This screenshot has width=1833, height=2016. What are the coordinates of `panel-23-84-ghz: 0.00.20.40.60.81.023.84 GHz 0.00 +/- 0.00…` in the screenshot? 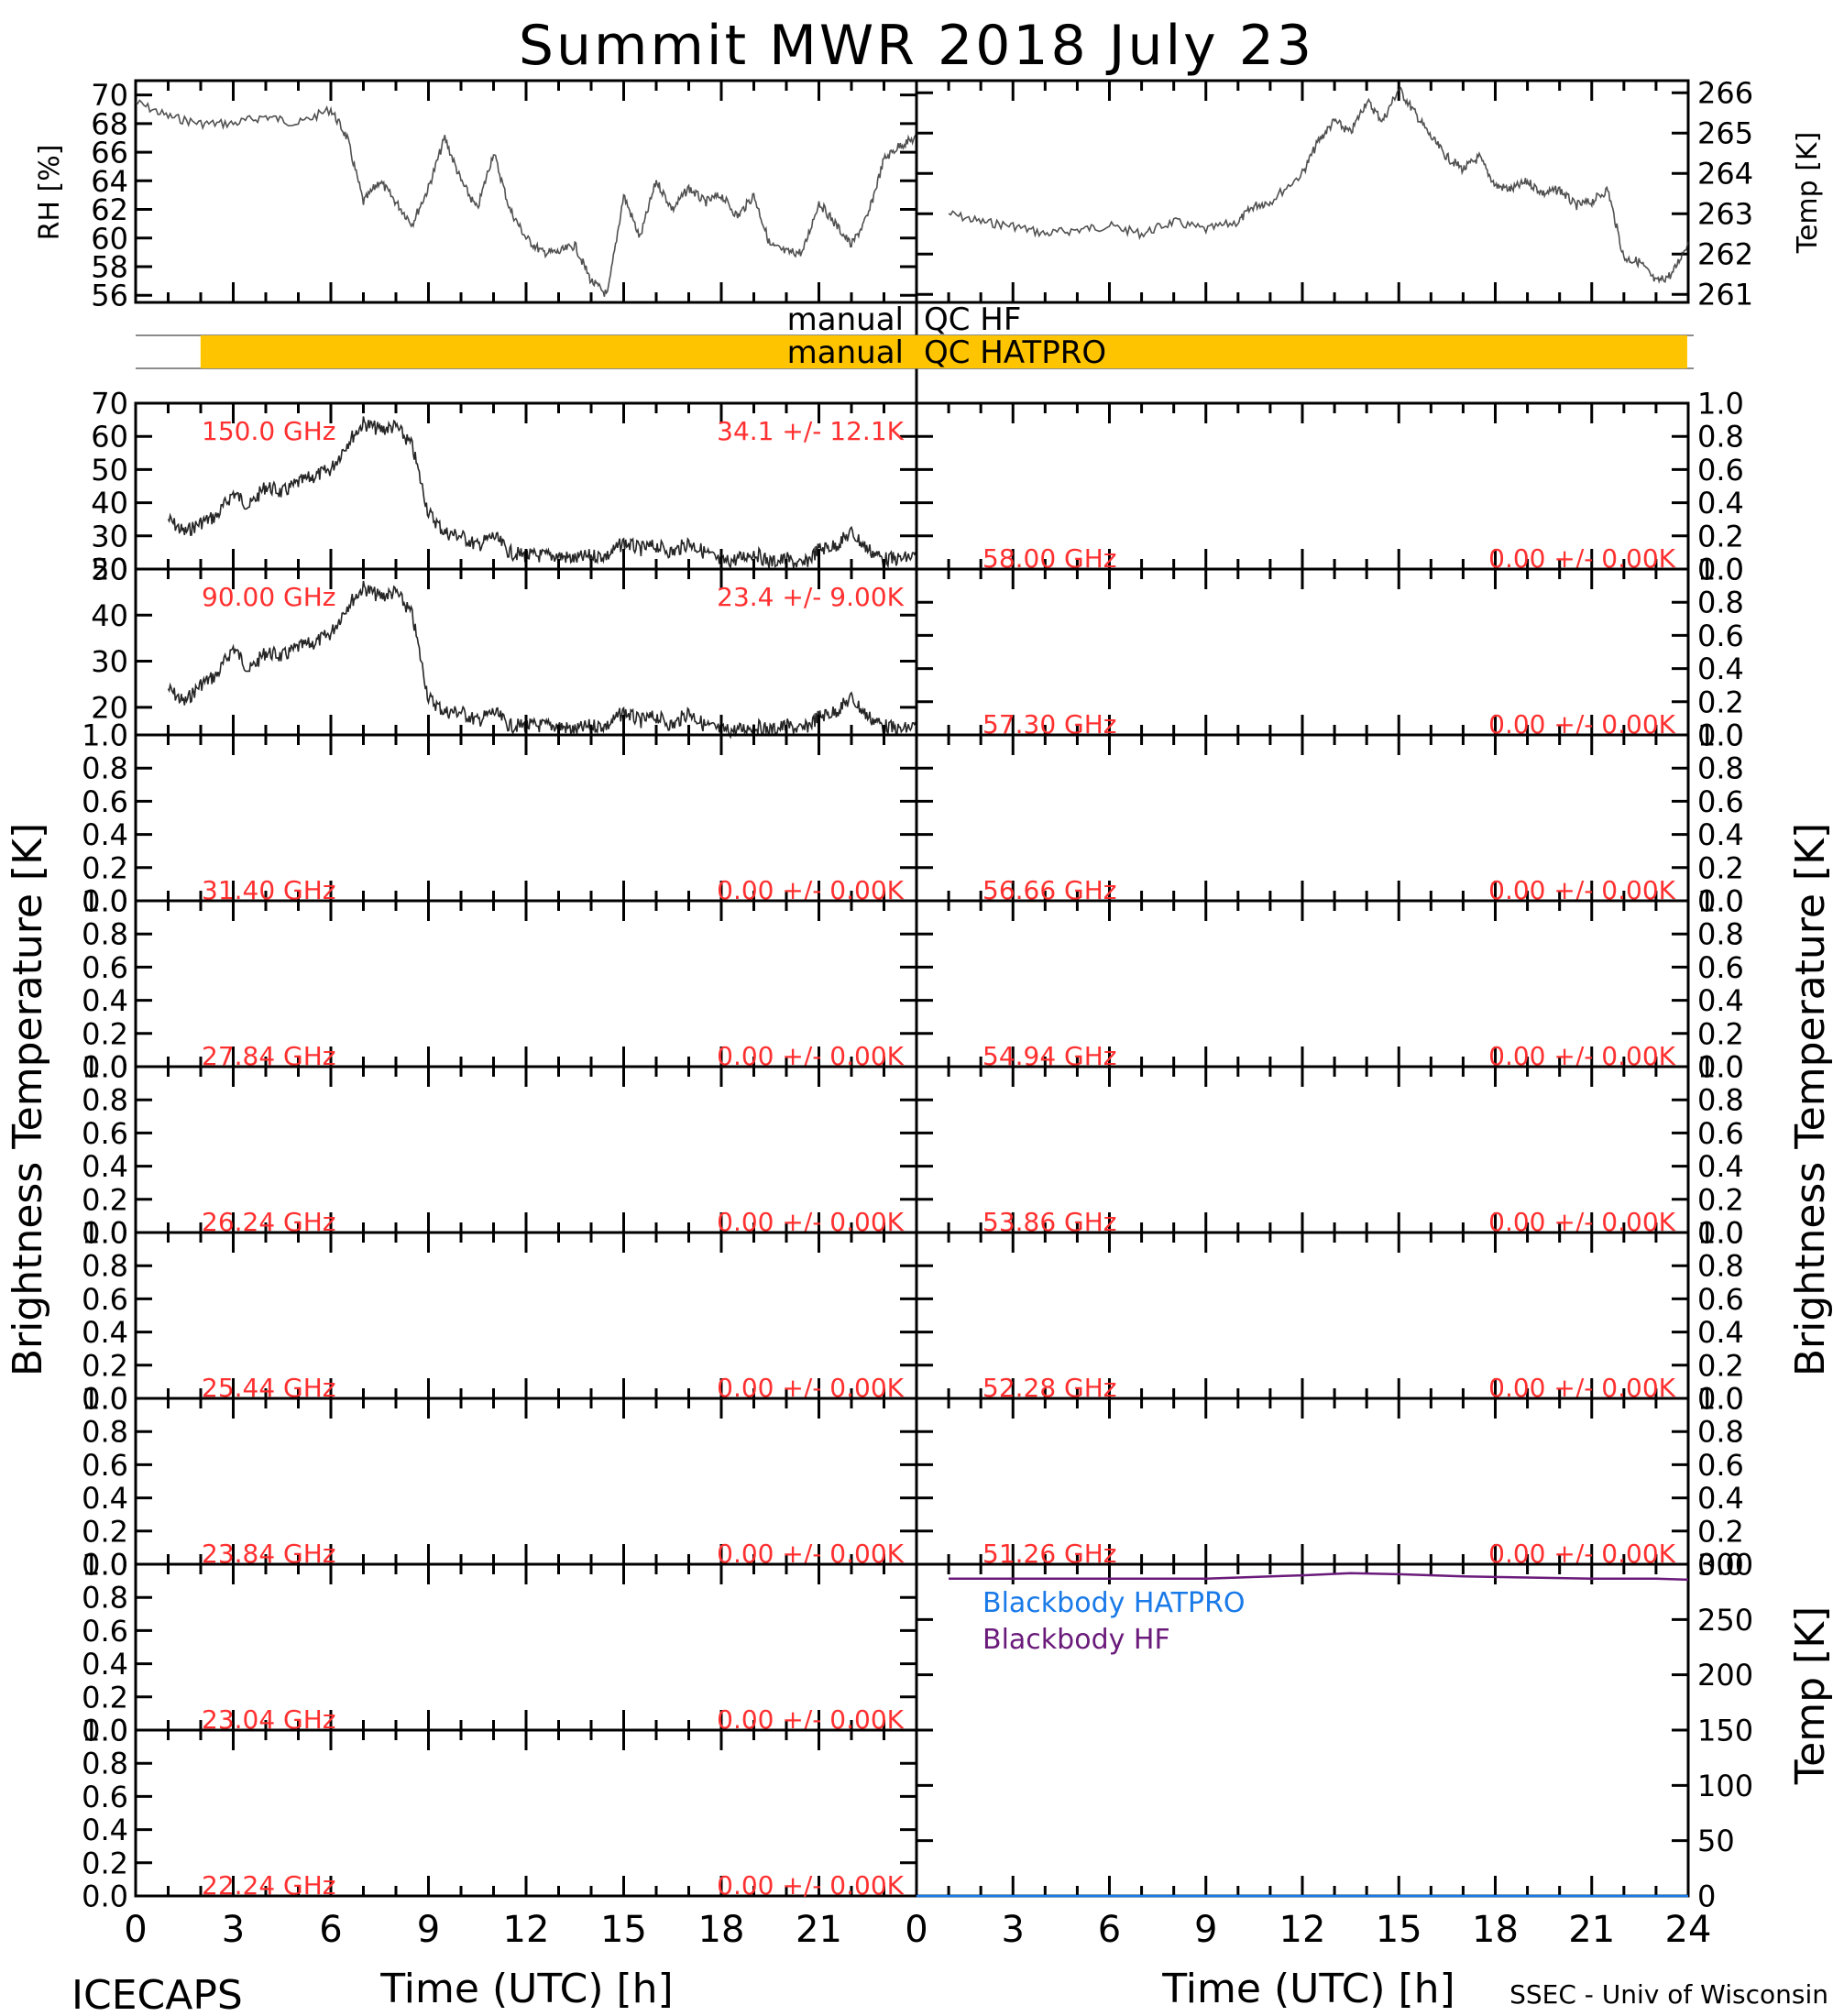 It's located at (500, 1482).